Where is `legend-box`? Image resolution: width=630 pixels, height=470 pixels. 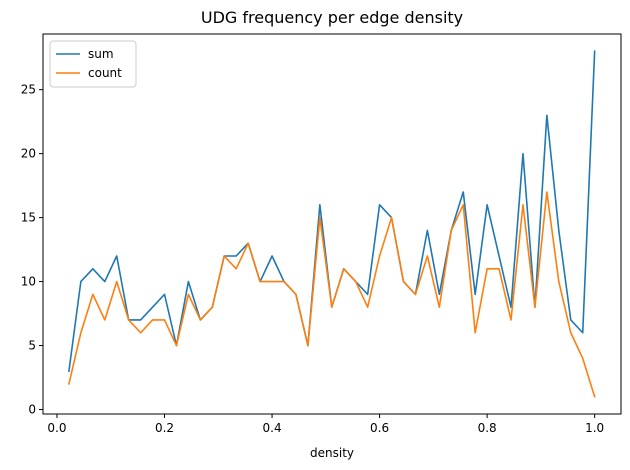
legend-box is located at coordinates (93, 64).